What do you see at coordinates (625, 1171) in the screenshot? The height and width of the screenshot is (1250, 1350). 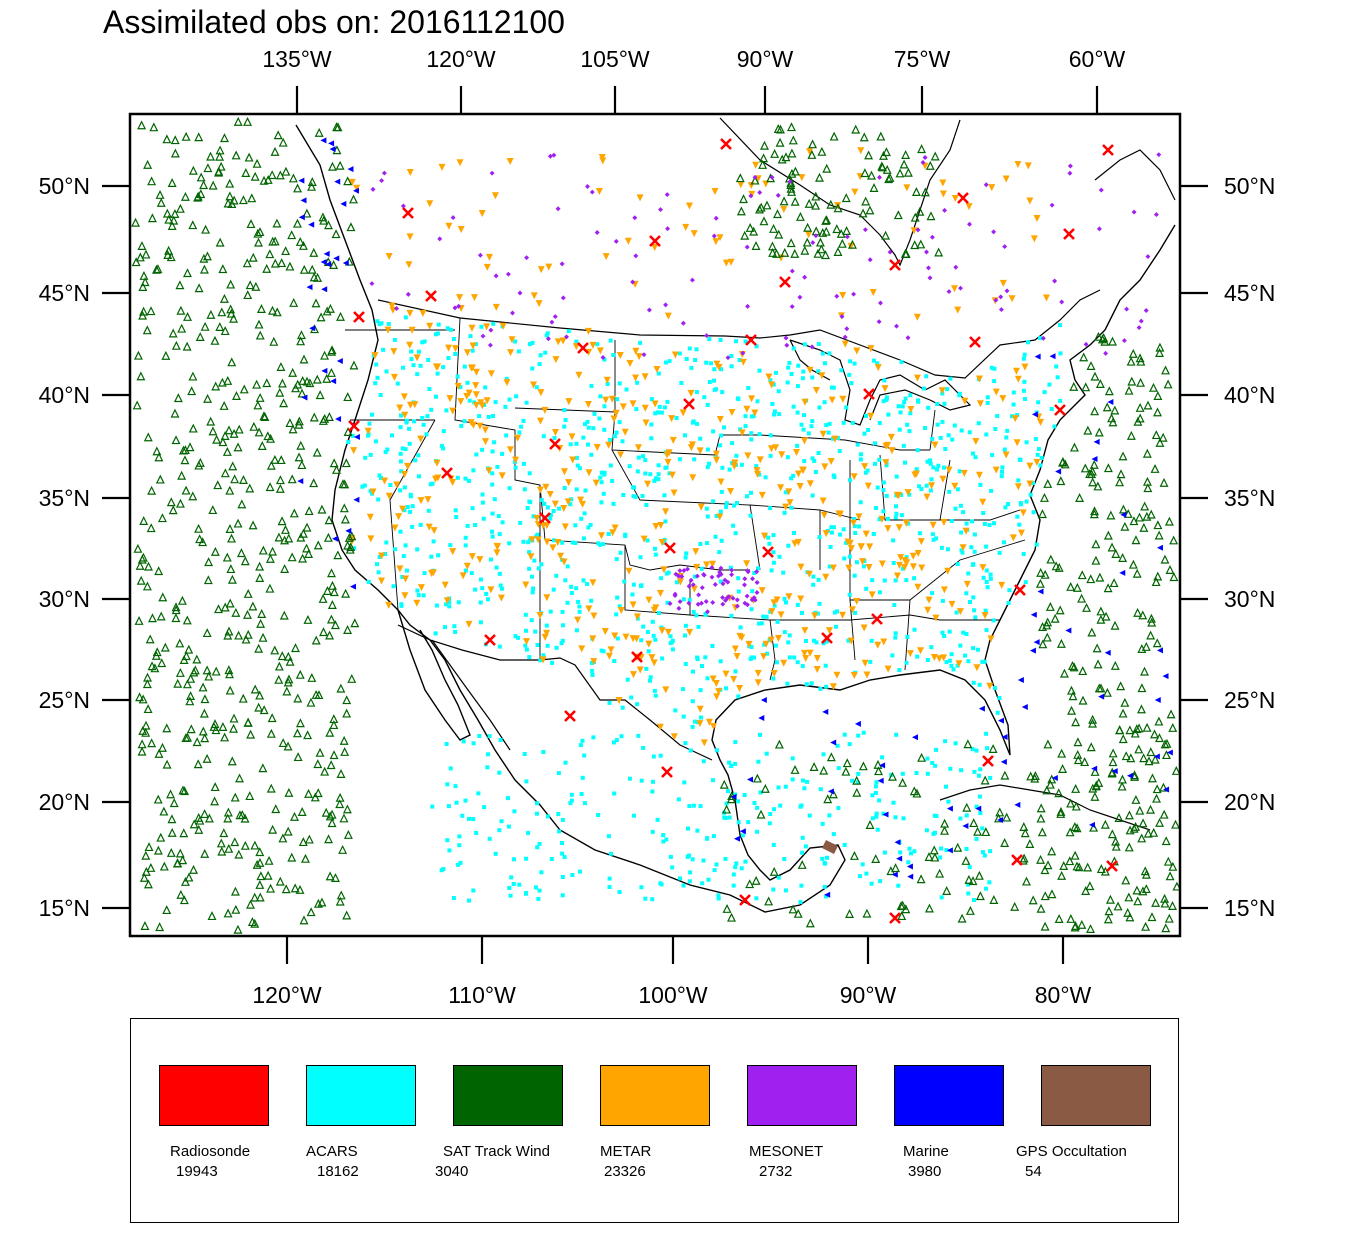 I see `legend-count: 23326` at bounding box center [625, 1171].